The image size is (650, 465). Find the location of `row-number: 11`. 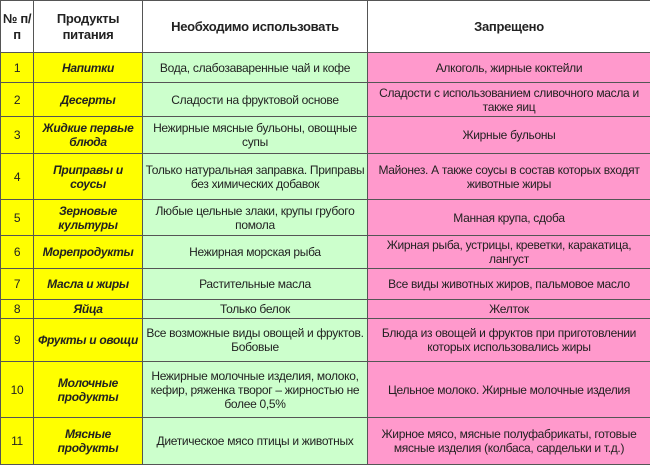

row-number: 11 is located at coordinates (17, 441).